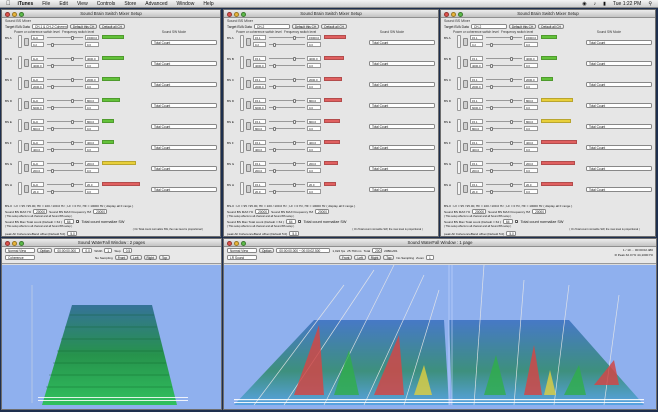  Describe the element at coordinates (374, 257) in the screenshot. I see `big-view-right-button: Right` at that location.